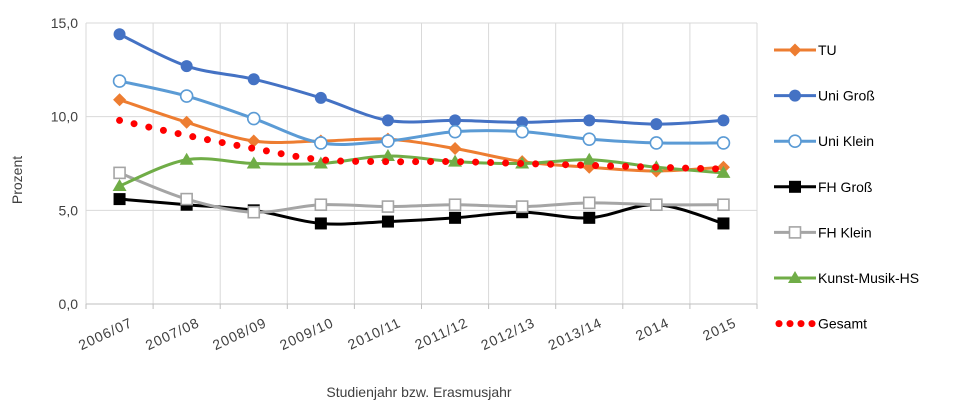 The height and width of the screenshot is (401, 967). Describe the element at coordinates (64, 117) in the screenshot. I see `y-tick-label: 10,0` at that location.